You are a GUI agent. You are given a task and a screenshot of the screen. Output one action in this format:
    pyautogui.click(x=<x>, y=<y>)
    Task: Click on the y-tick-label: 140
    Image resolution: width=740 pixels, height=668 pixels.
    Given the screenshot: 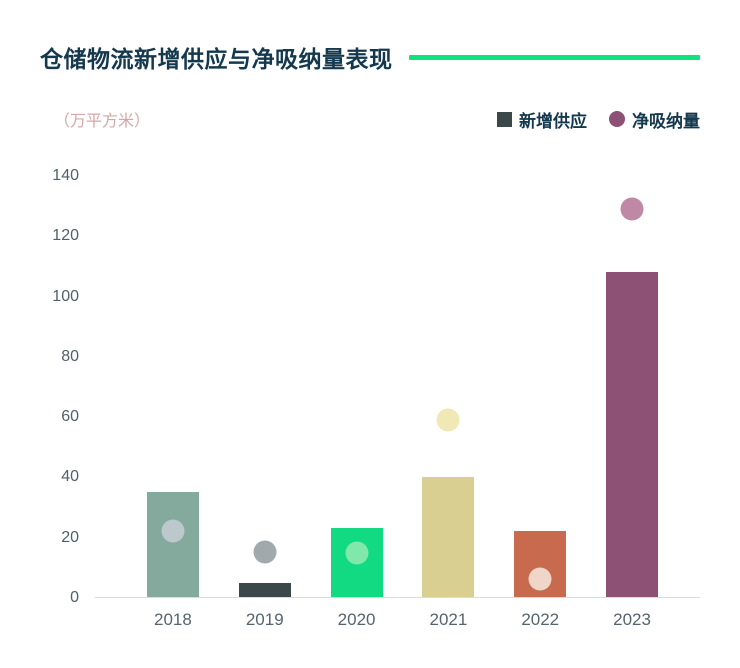 What is the action you would take?
    pyautogui.click(x=65, y=175)
    